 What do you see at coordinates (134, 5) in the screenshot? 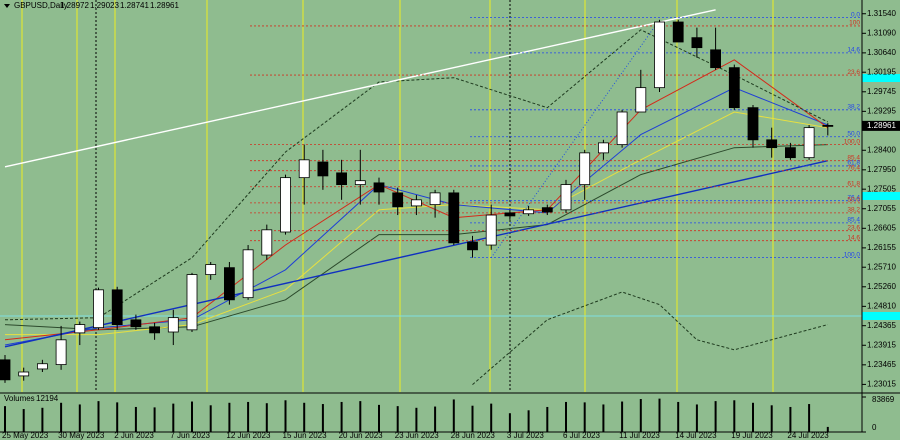
I see `header-low: 1.28741` at bounding box center [134, 5].